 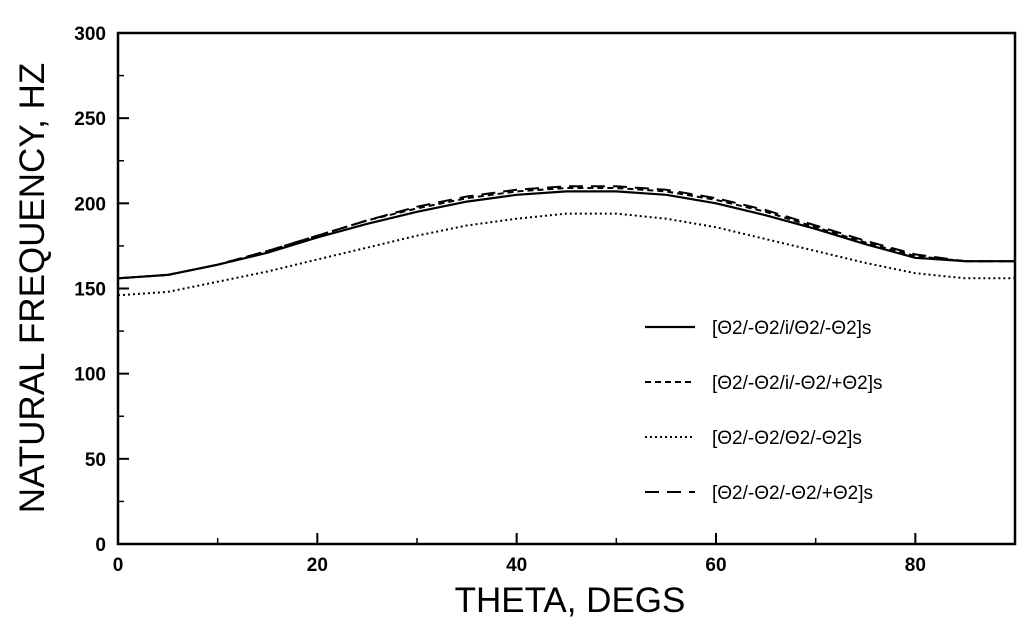 What do you see at coordinates (32, 288) in the screenshot?
I see `y-axis-title: NATURAL FREQUENCY, HZ` at bounding box center [32, 288].